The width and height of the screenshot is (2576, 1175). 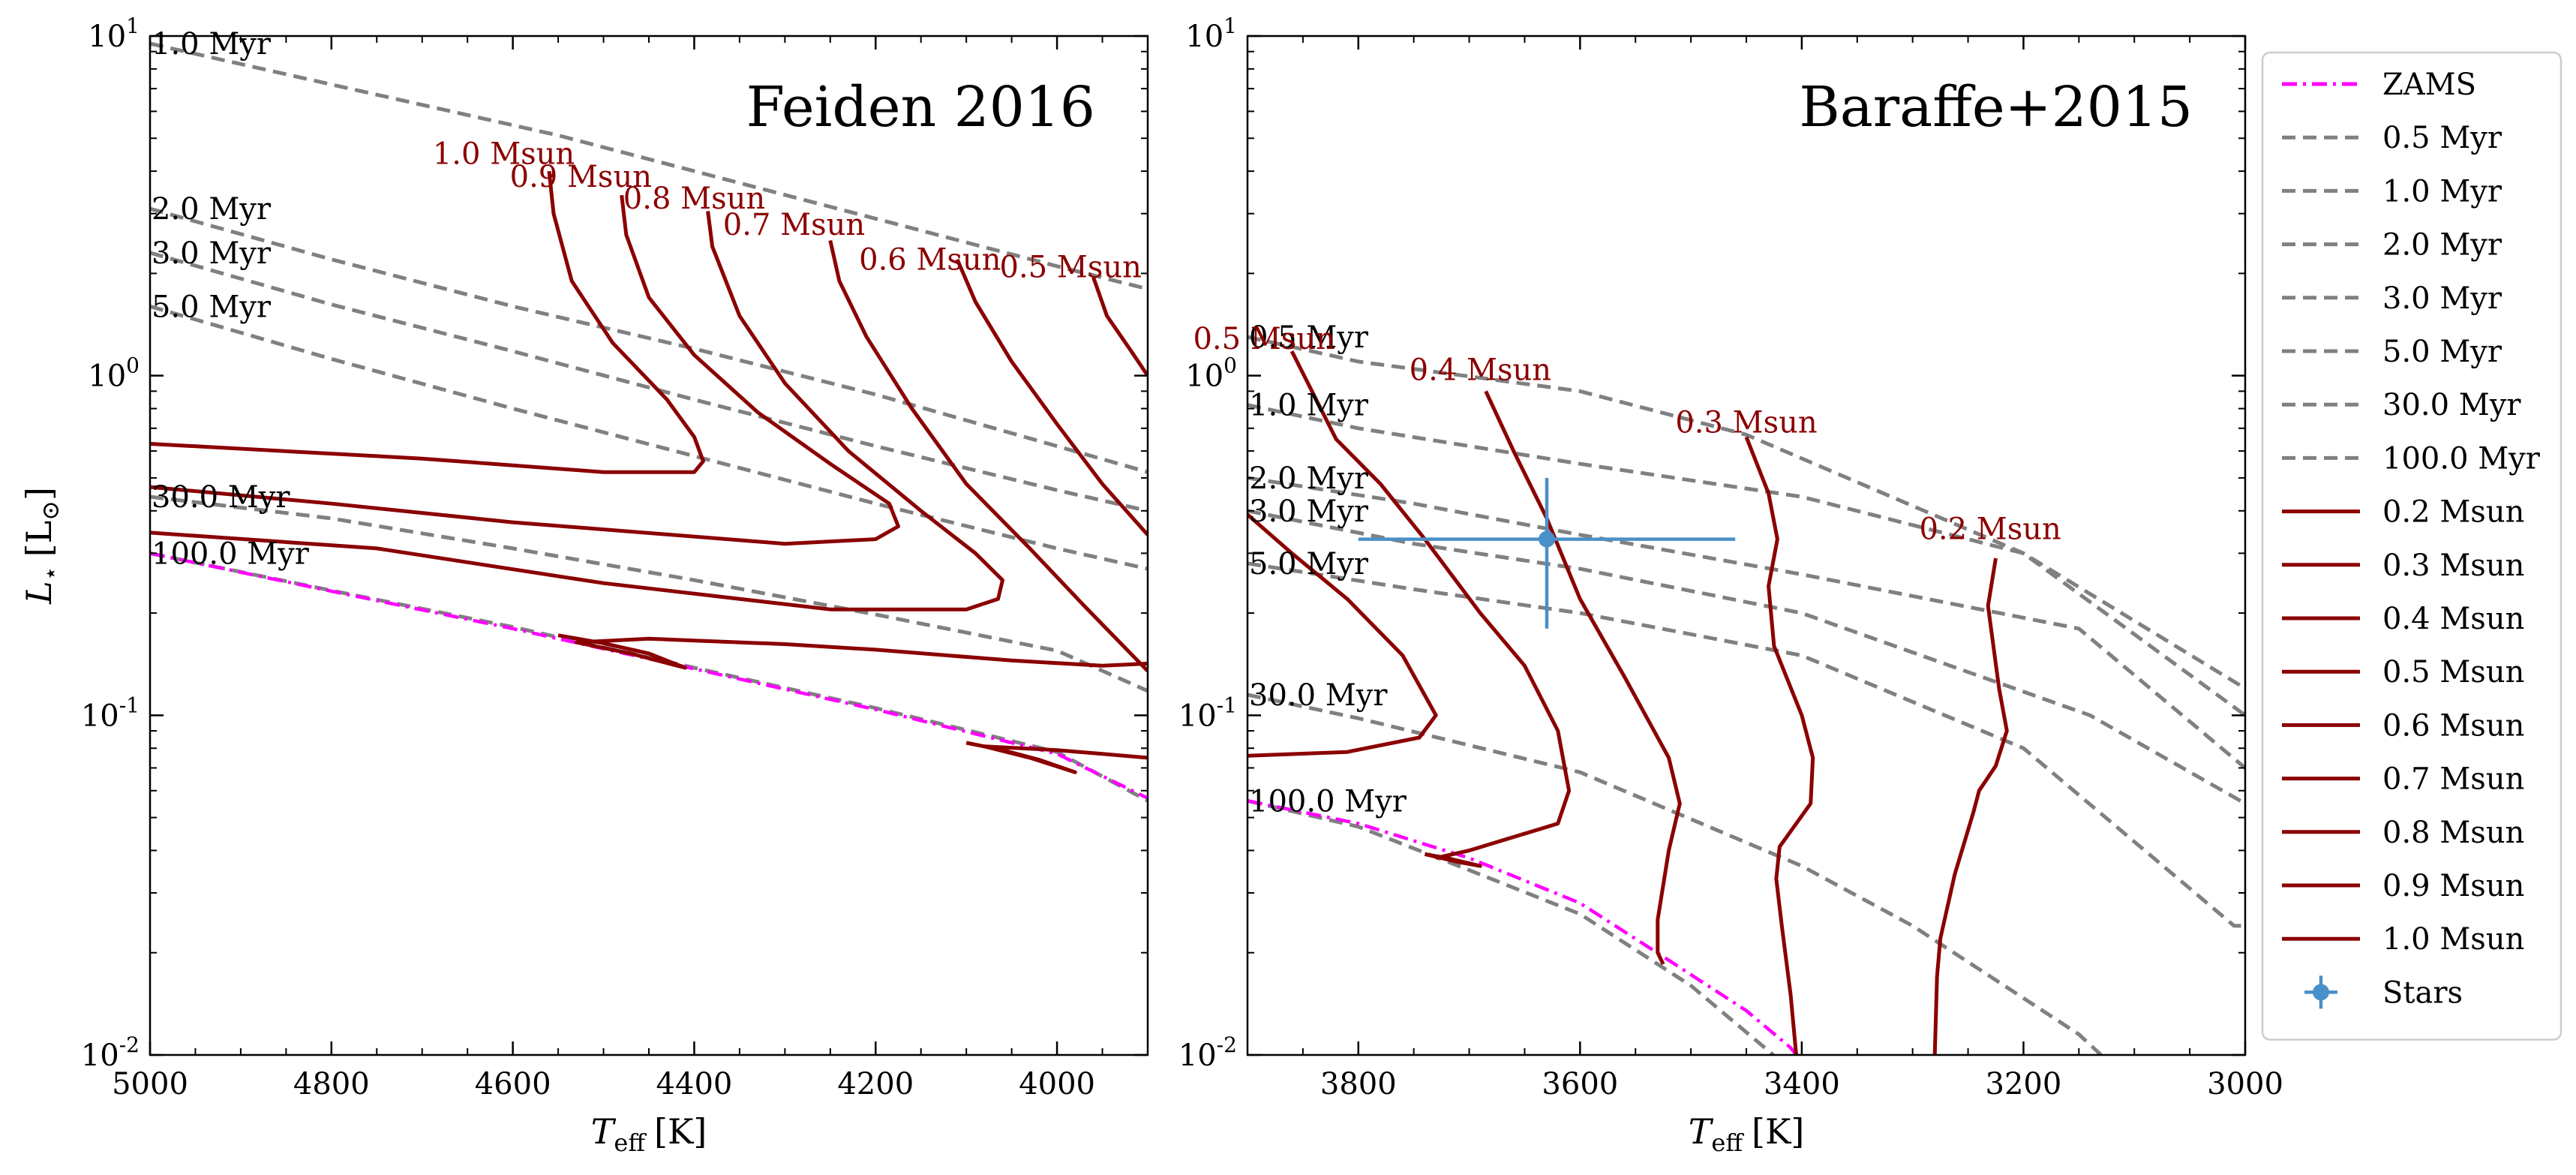 What do you see at coordinates (1547, 553) in the screenshot?
I see `star-marker` at bounding box center [1547, 553].